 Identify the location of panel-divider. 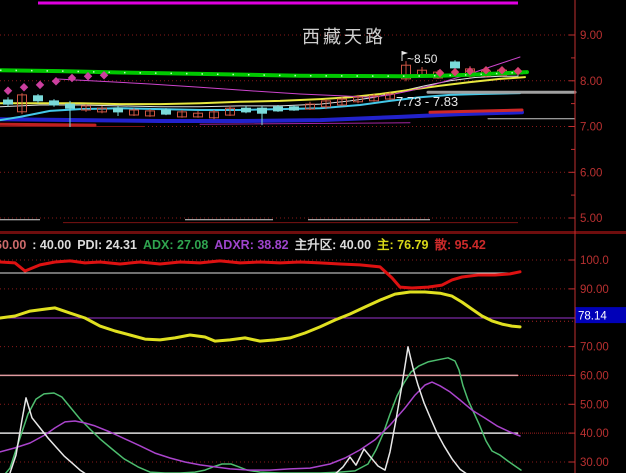
(313, 232).